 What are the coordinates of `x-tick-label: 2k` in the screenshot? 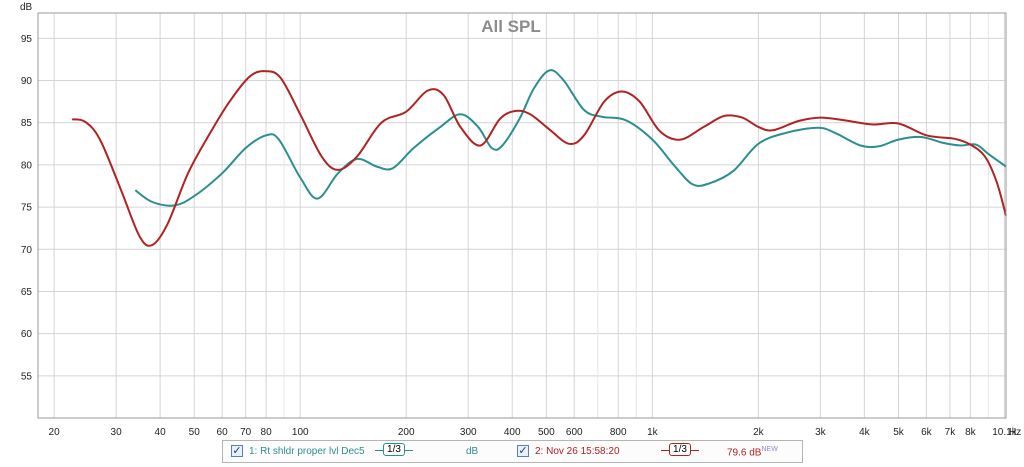 It's located at (759, 432).